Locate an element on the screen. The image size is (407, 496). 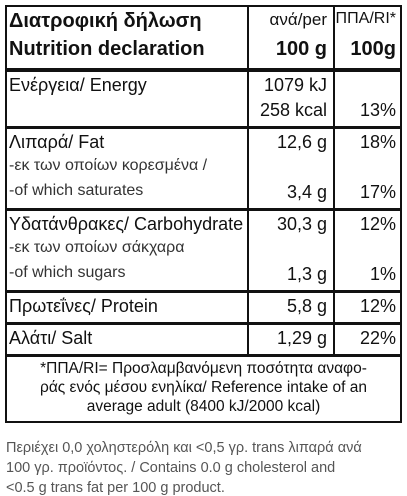
ri-percent: 18% is located at coordinates (377, 142).